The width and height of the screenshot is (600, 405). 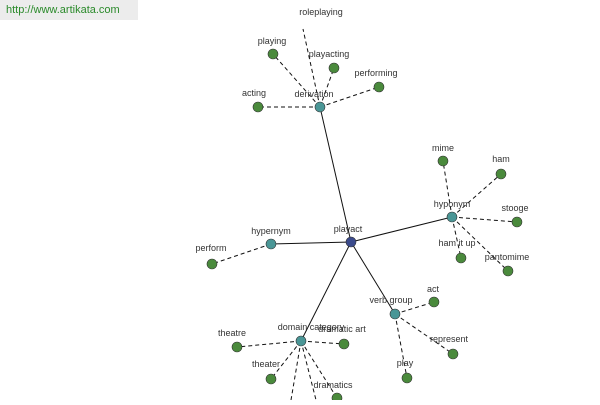 I want to click on center-node, so click(x=351, y=242).